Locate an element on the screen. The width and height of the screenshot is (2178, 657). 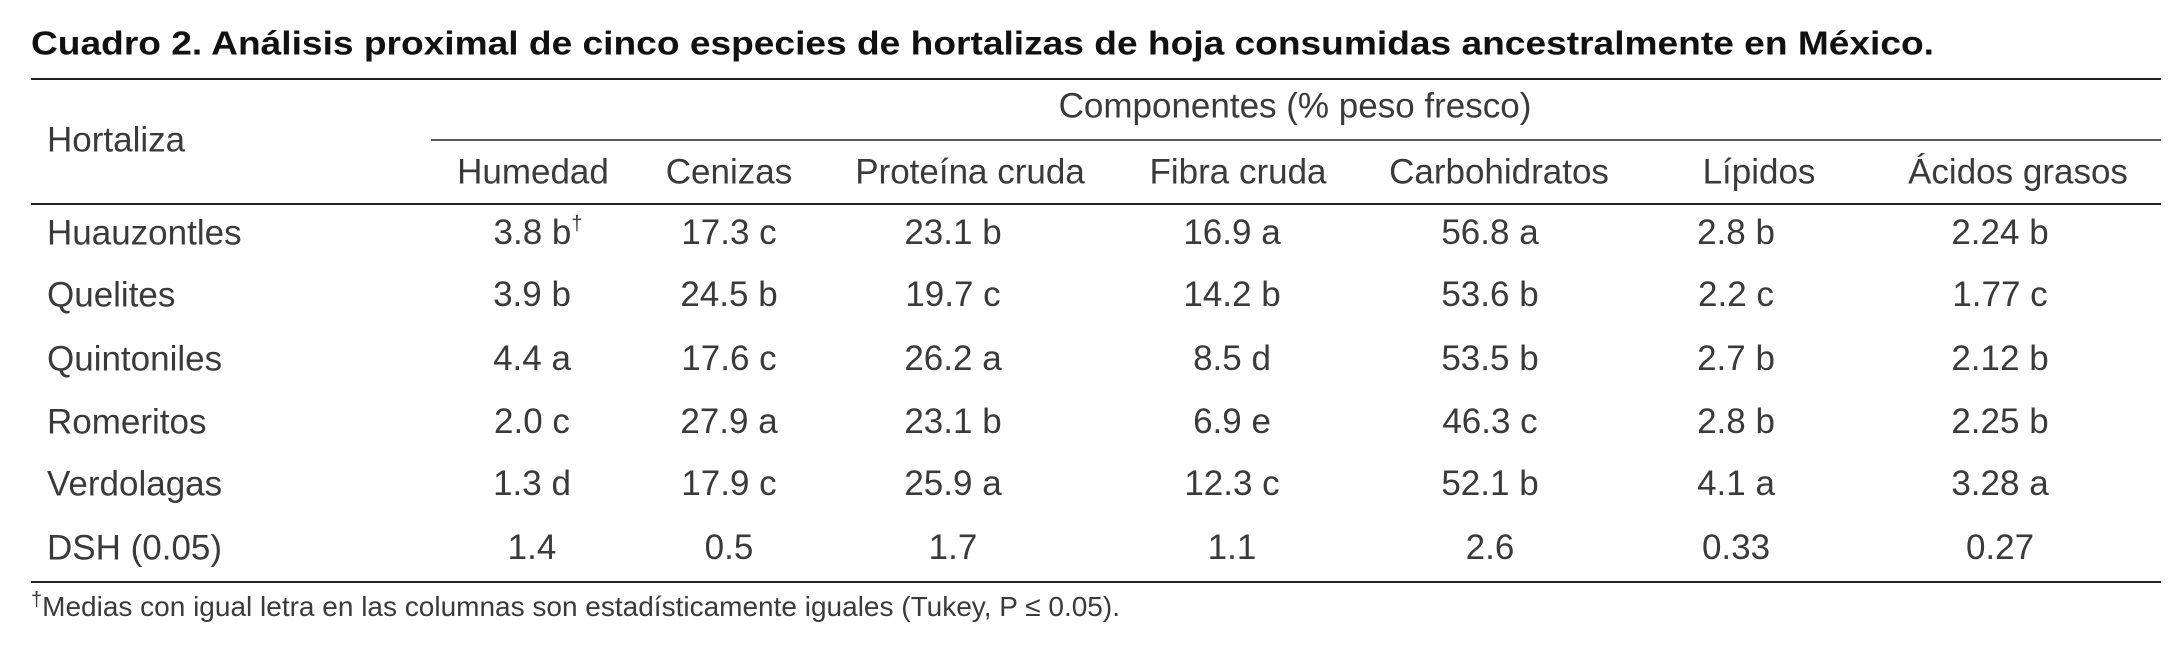
cell: 12.3 c is located at coordinates (1231, 483).